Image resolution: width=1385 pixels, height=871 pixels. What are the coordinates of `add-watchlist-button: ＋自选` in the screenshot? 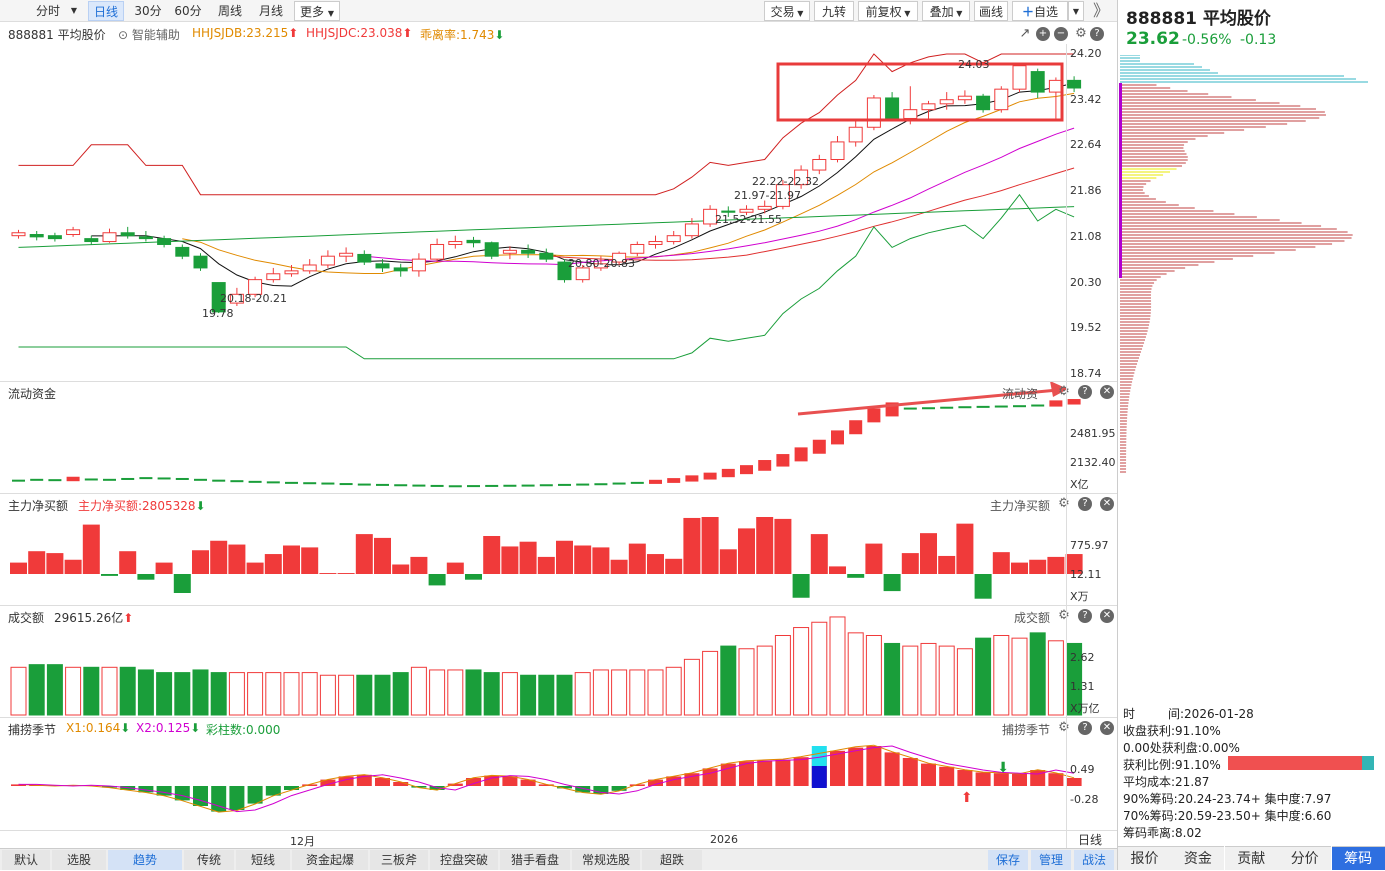 It's located at (1040, 11).